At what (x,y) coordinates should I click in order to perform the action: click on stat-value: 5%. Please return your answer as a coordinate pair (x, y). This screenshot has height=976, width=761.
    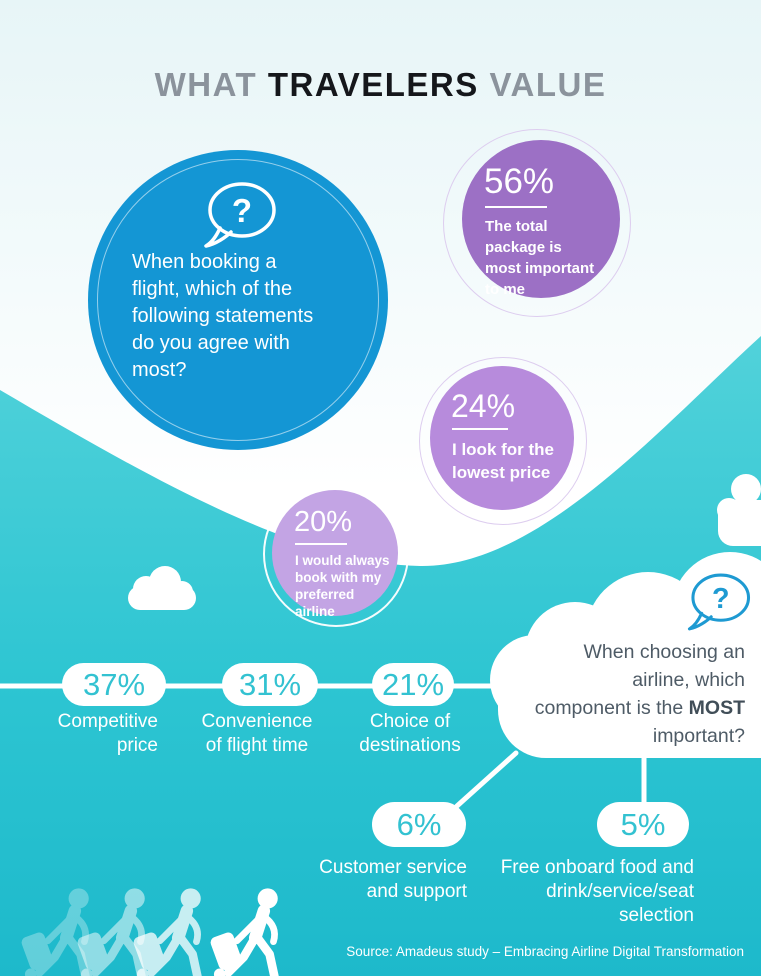
    Looking at the image, I should click on (643, 824).